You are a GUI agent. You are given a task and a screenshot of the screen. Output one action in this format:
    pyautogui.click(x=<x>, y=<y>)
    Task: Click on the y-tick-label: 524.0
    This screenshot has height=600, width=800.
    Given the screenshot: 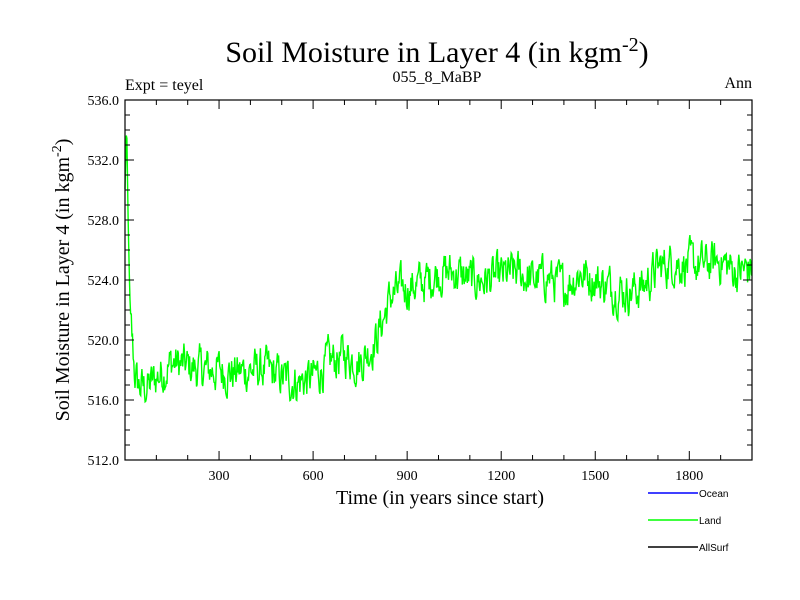 What is the action you would take?
    pyautogui.click(x=104, y=281)
    